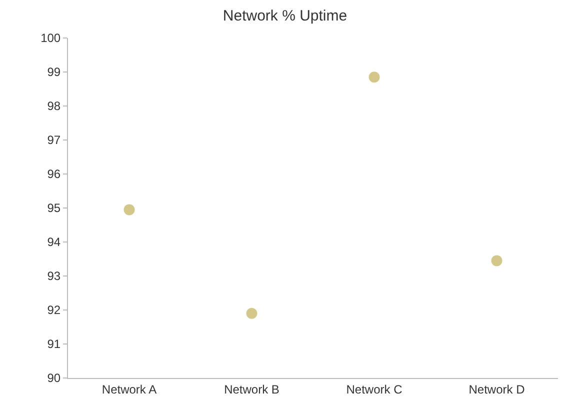  Describe the element at coordinates (54, 72) in the screenshot. I see `y-tick-label: 99` at that location.